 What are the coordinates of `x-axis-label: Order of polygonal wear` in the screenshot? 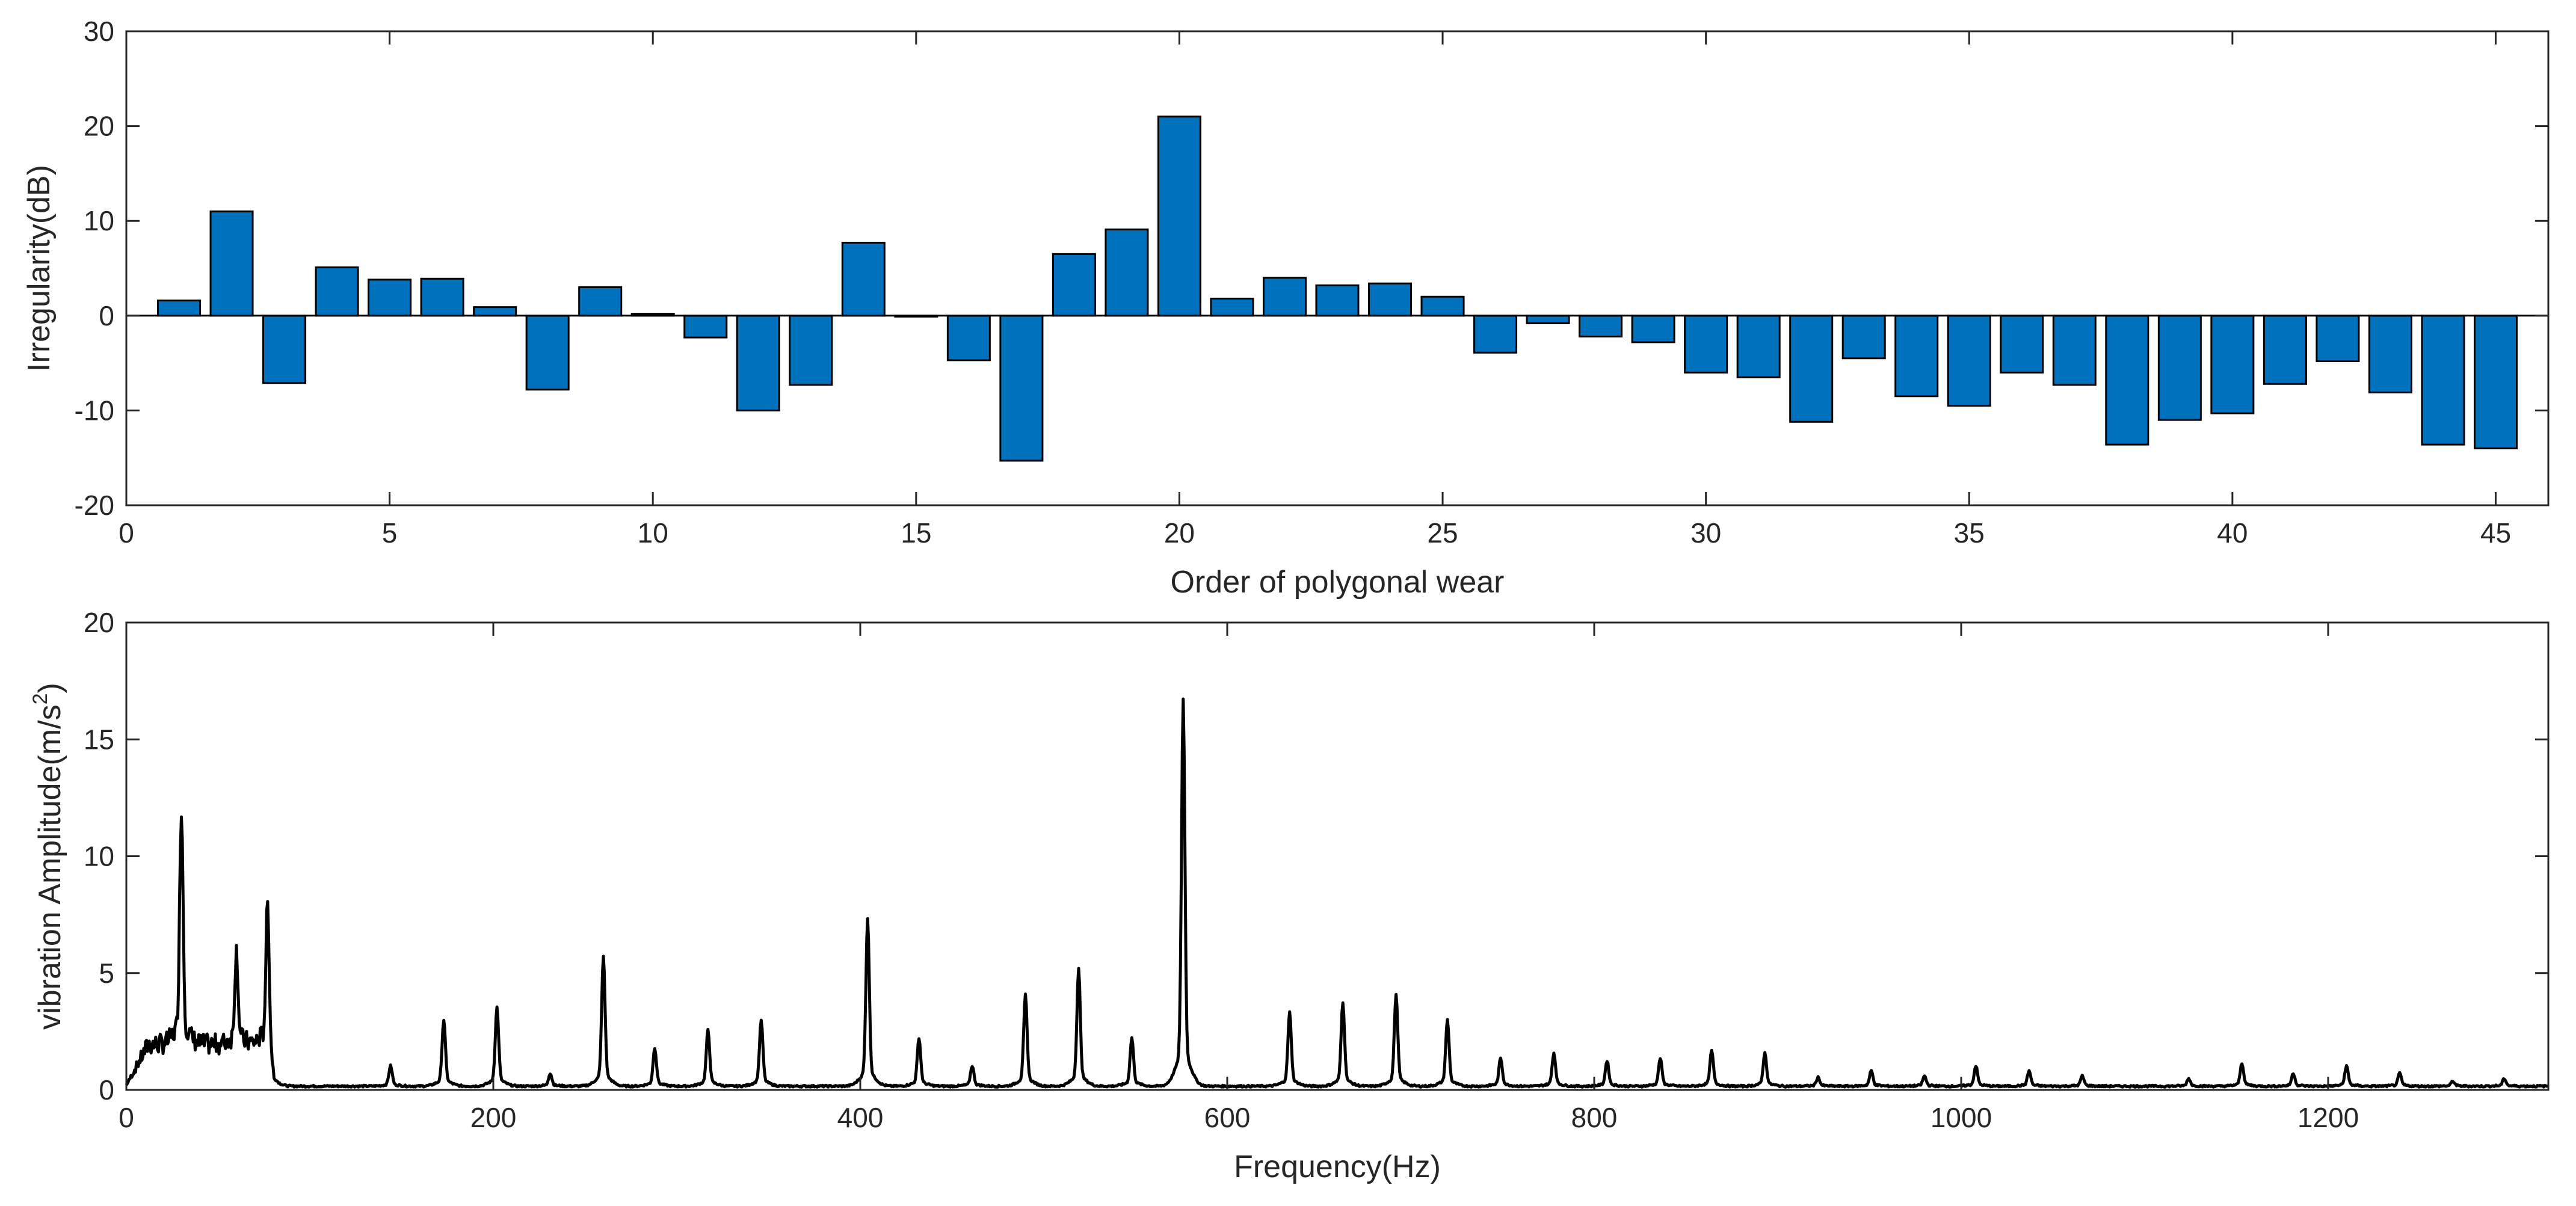 It's located at (1338, 582).